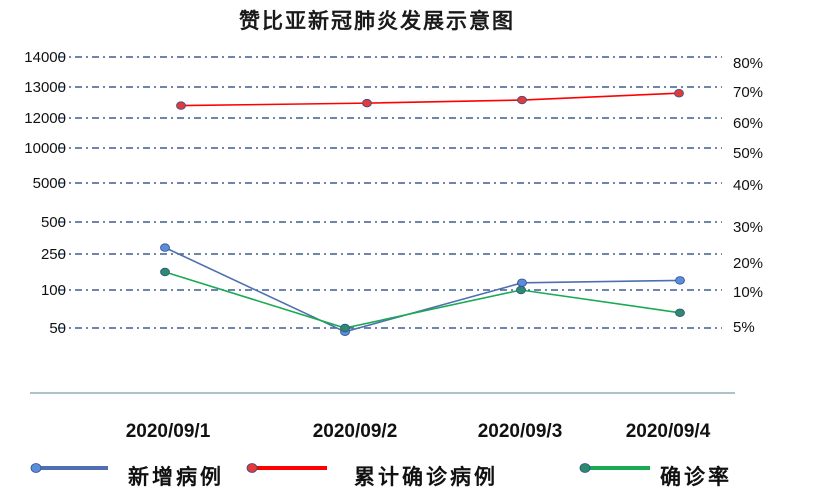  I want to click on x-tick-label: 2020/09/1, so click(168, 431).